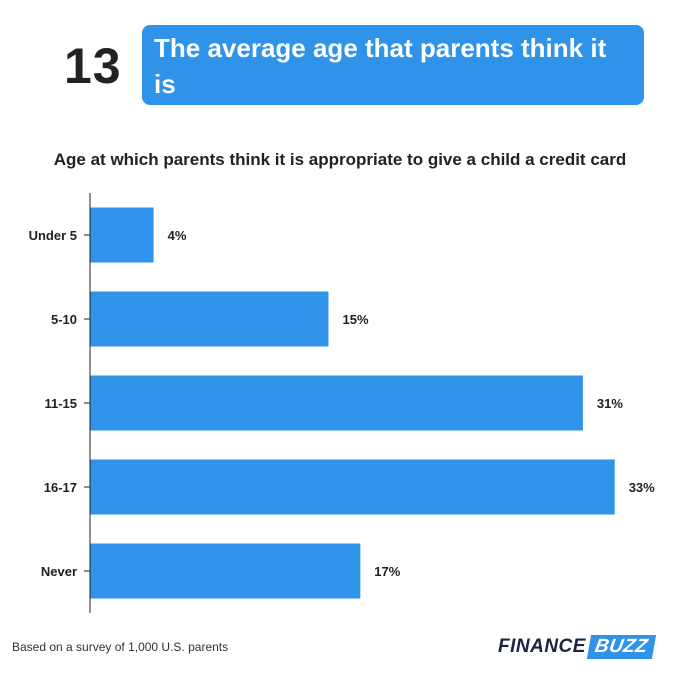 Image resolution: width=680 pixels, height=675 pixels. What do you see at coordinates (120, 647) in the screenshot?
I see `survey-footnote: Based on a survey of 1,000 U.S. parents` at bounding box center [120, 647].